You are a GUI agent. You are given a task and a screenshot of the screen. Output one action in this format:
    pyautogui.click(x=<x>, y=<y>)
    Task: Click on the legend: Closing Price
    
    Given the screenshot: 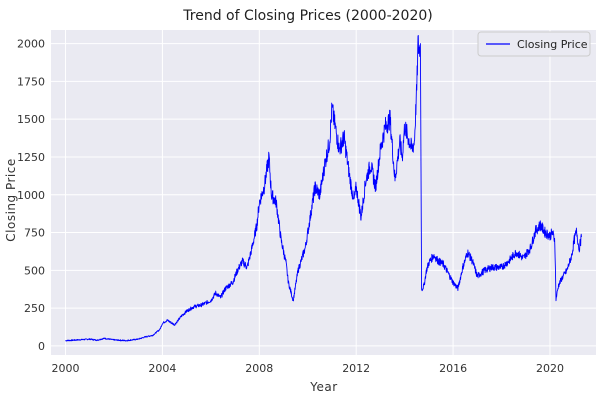 What is the action you would take?
    pyautogui.click(x=534, y=44)
    